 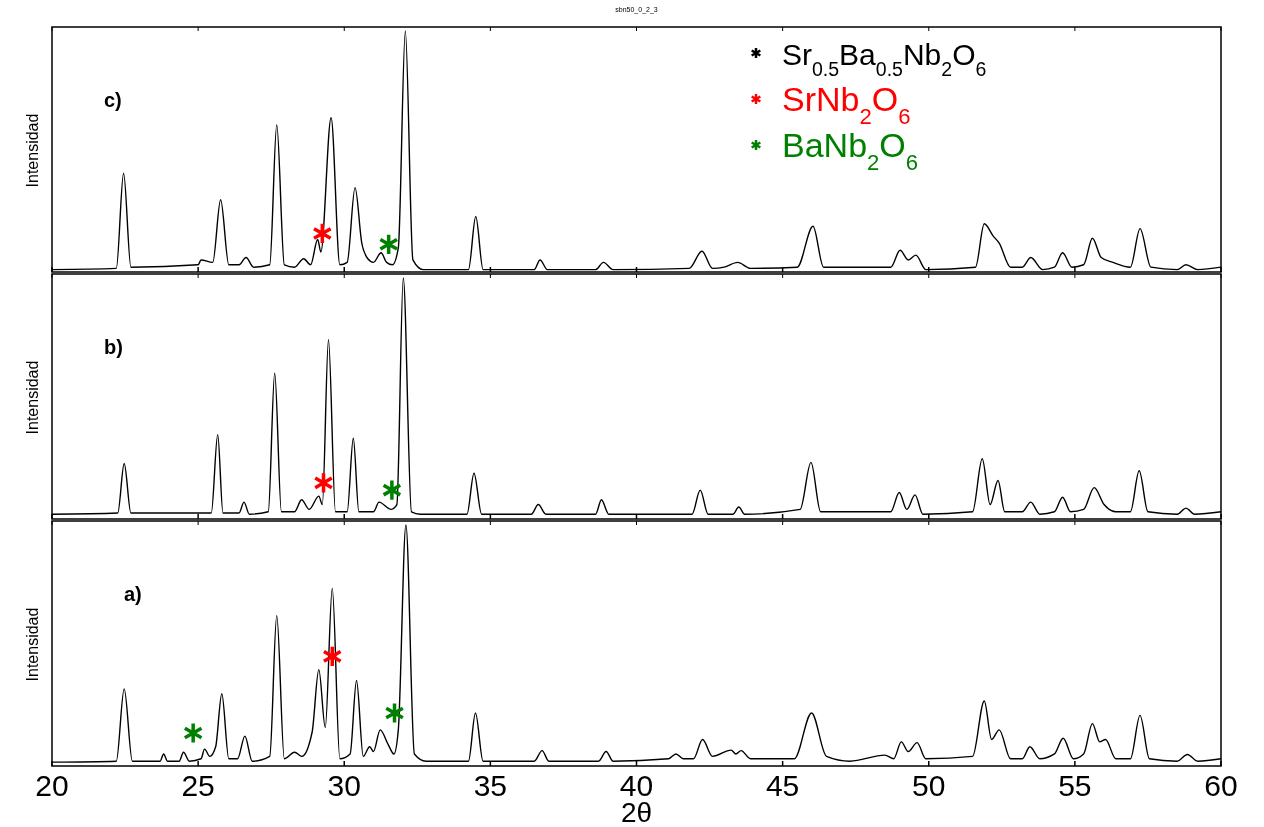 What do you see at coordinates (929, 785) in the screenshot?
I see `x-tick-label: 50` at bounding box center [929, 785].